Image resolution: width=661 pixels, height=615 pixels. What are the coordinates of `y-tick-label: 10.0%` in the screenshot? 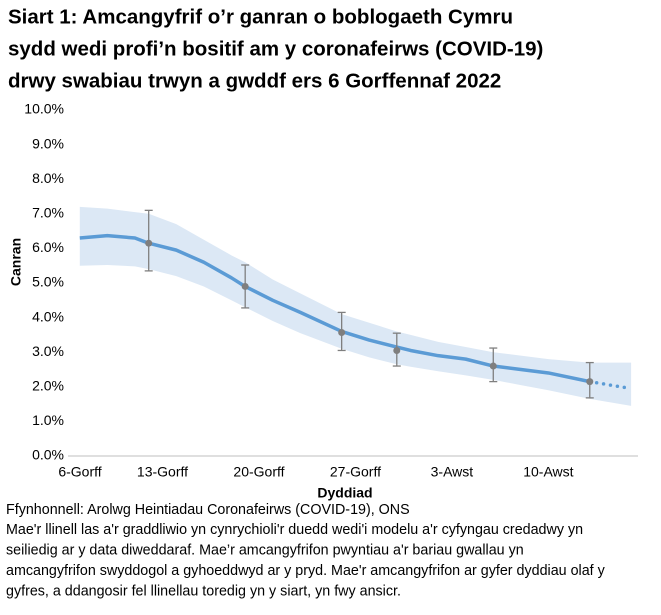 It's located at (44, 109).